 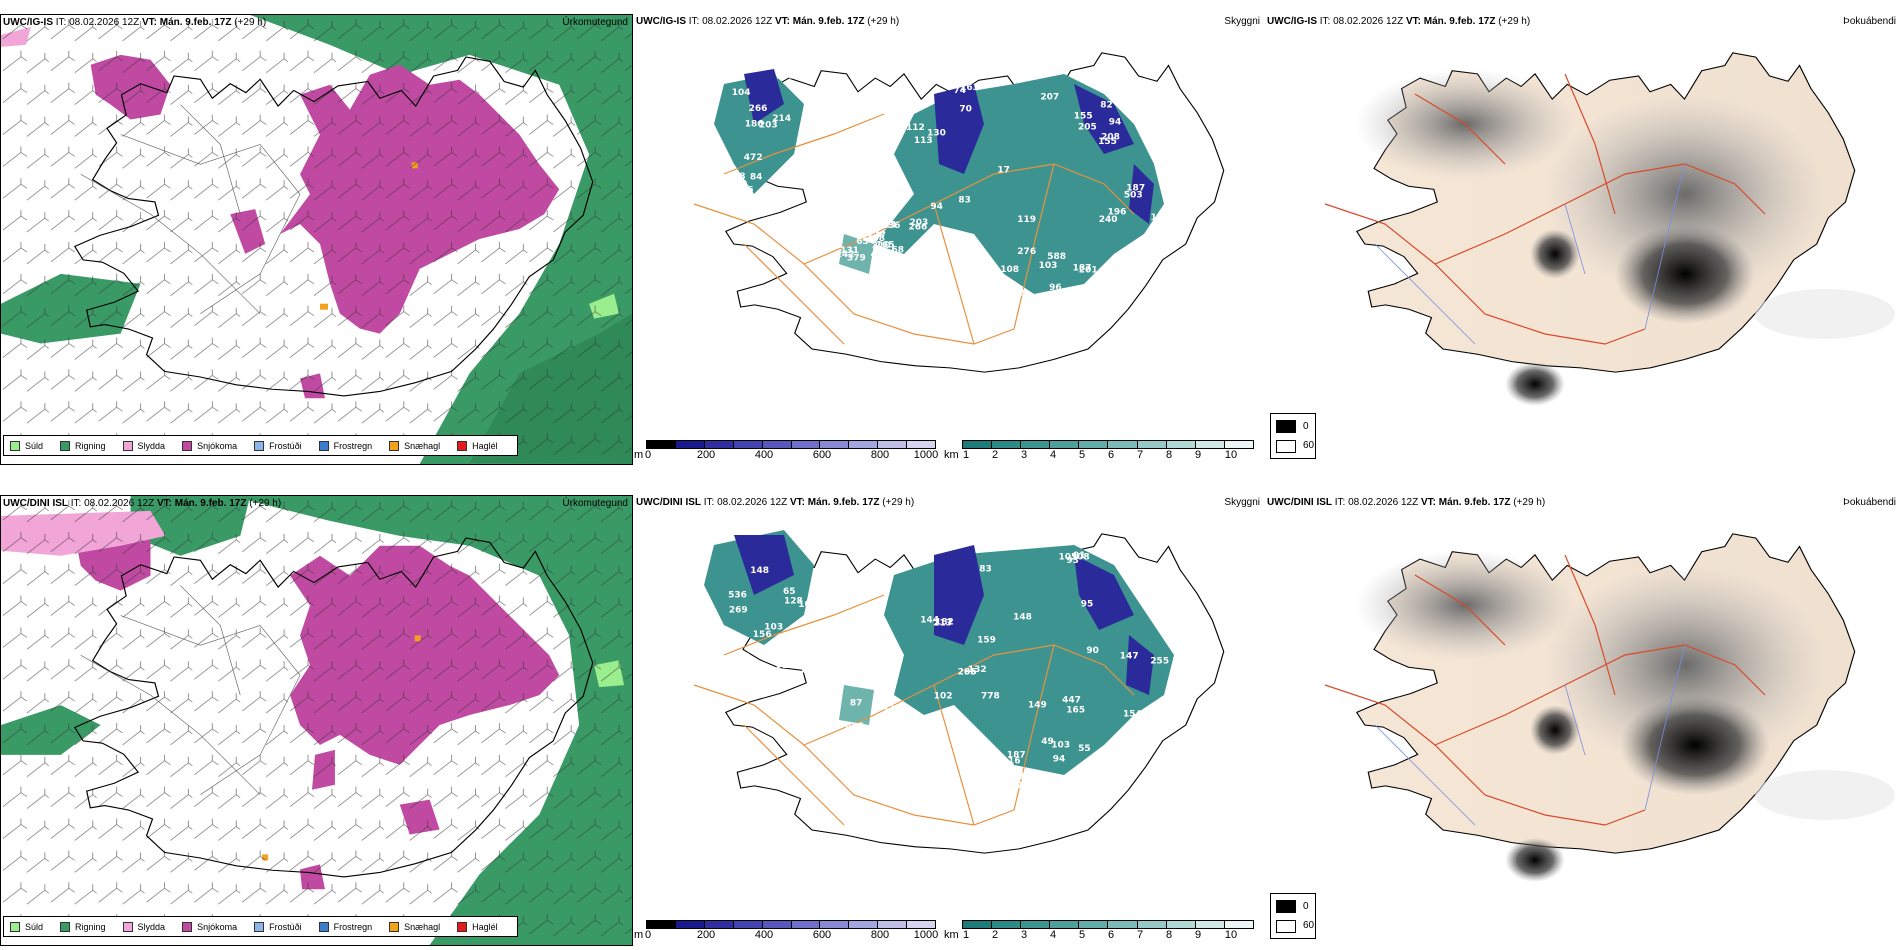 I want to click on cloud-base-label: 84, so click(x=1160, y=97).